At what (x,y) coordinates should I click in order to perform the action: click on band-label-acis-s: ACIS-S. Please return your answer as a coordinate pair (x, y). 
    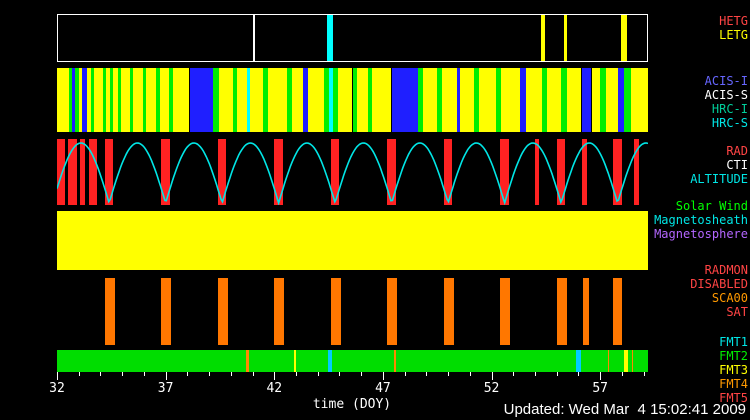
    Looking at the image, I should click on (726, 95).